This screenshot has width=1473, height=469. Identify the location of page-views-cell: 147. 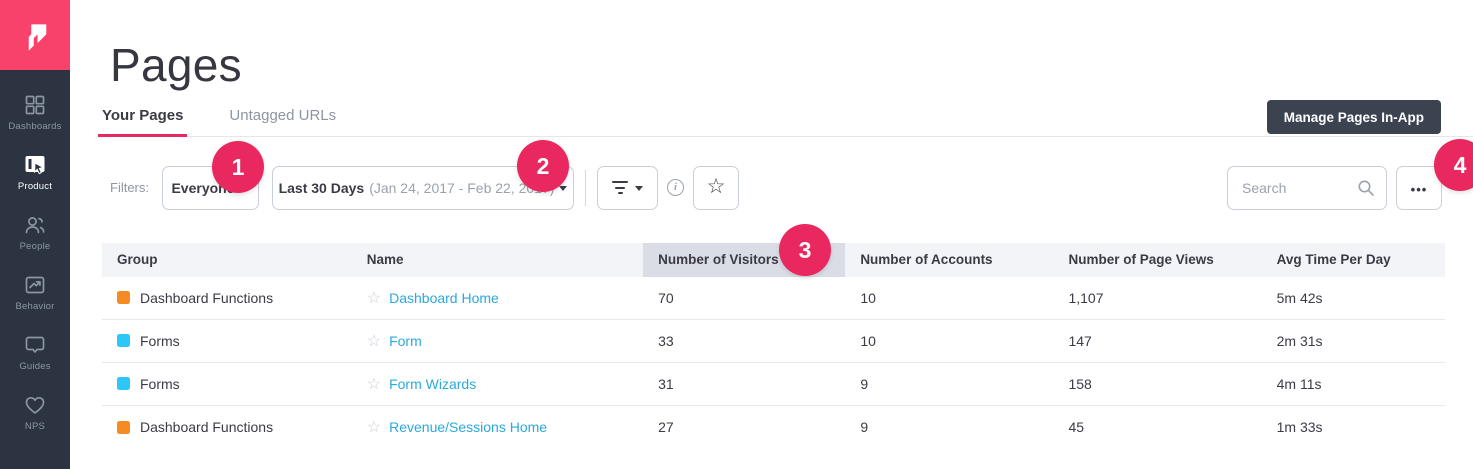
(1080, 340).